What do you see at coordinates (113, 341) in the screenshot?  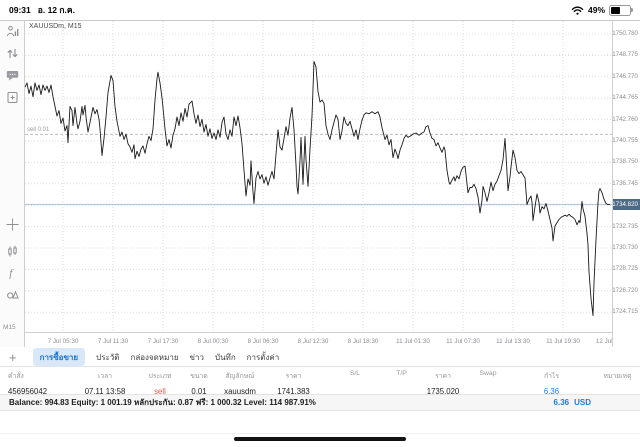 I see `time-axis-label: 7 Jul 11:30` at bounding box center [113, 341].